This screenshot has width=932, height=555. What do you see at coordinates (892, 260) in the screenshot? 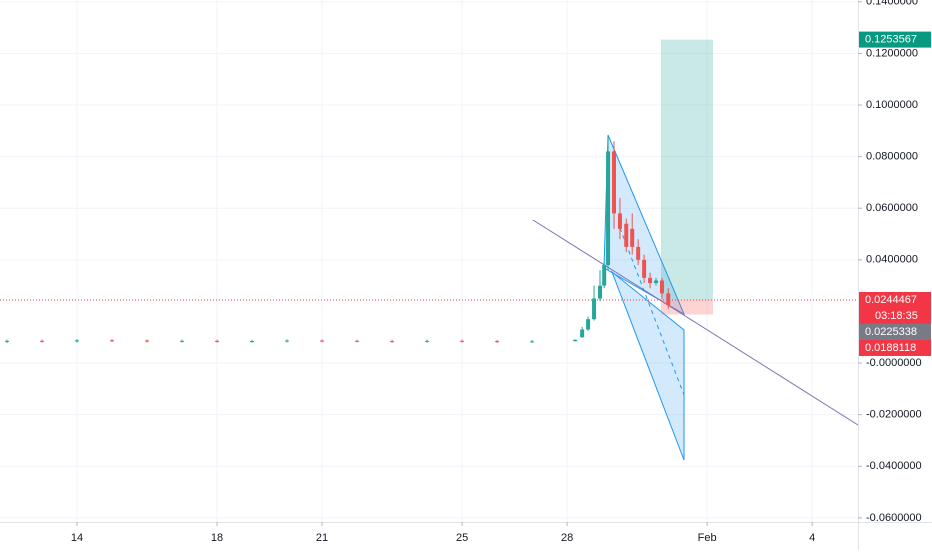
I see `y-tick-label: 0.0400000` at bounding box center [892, 260].